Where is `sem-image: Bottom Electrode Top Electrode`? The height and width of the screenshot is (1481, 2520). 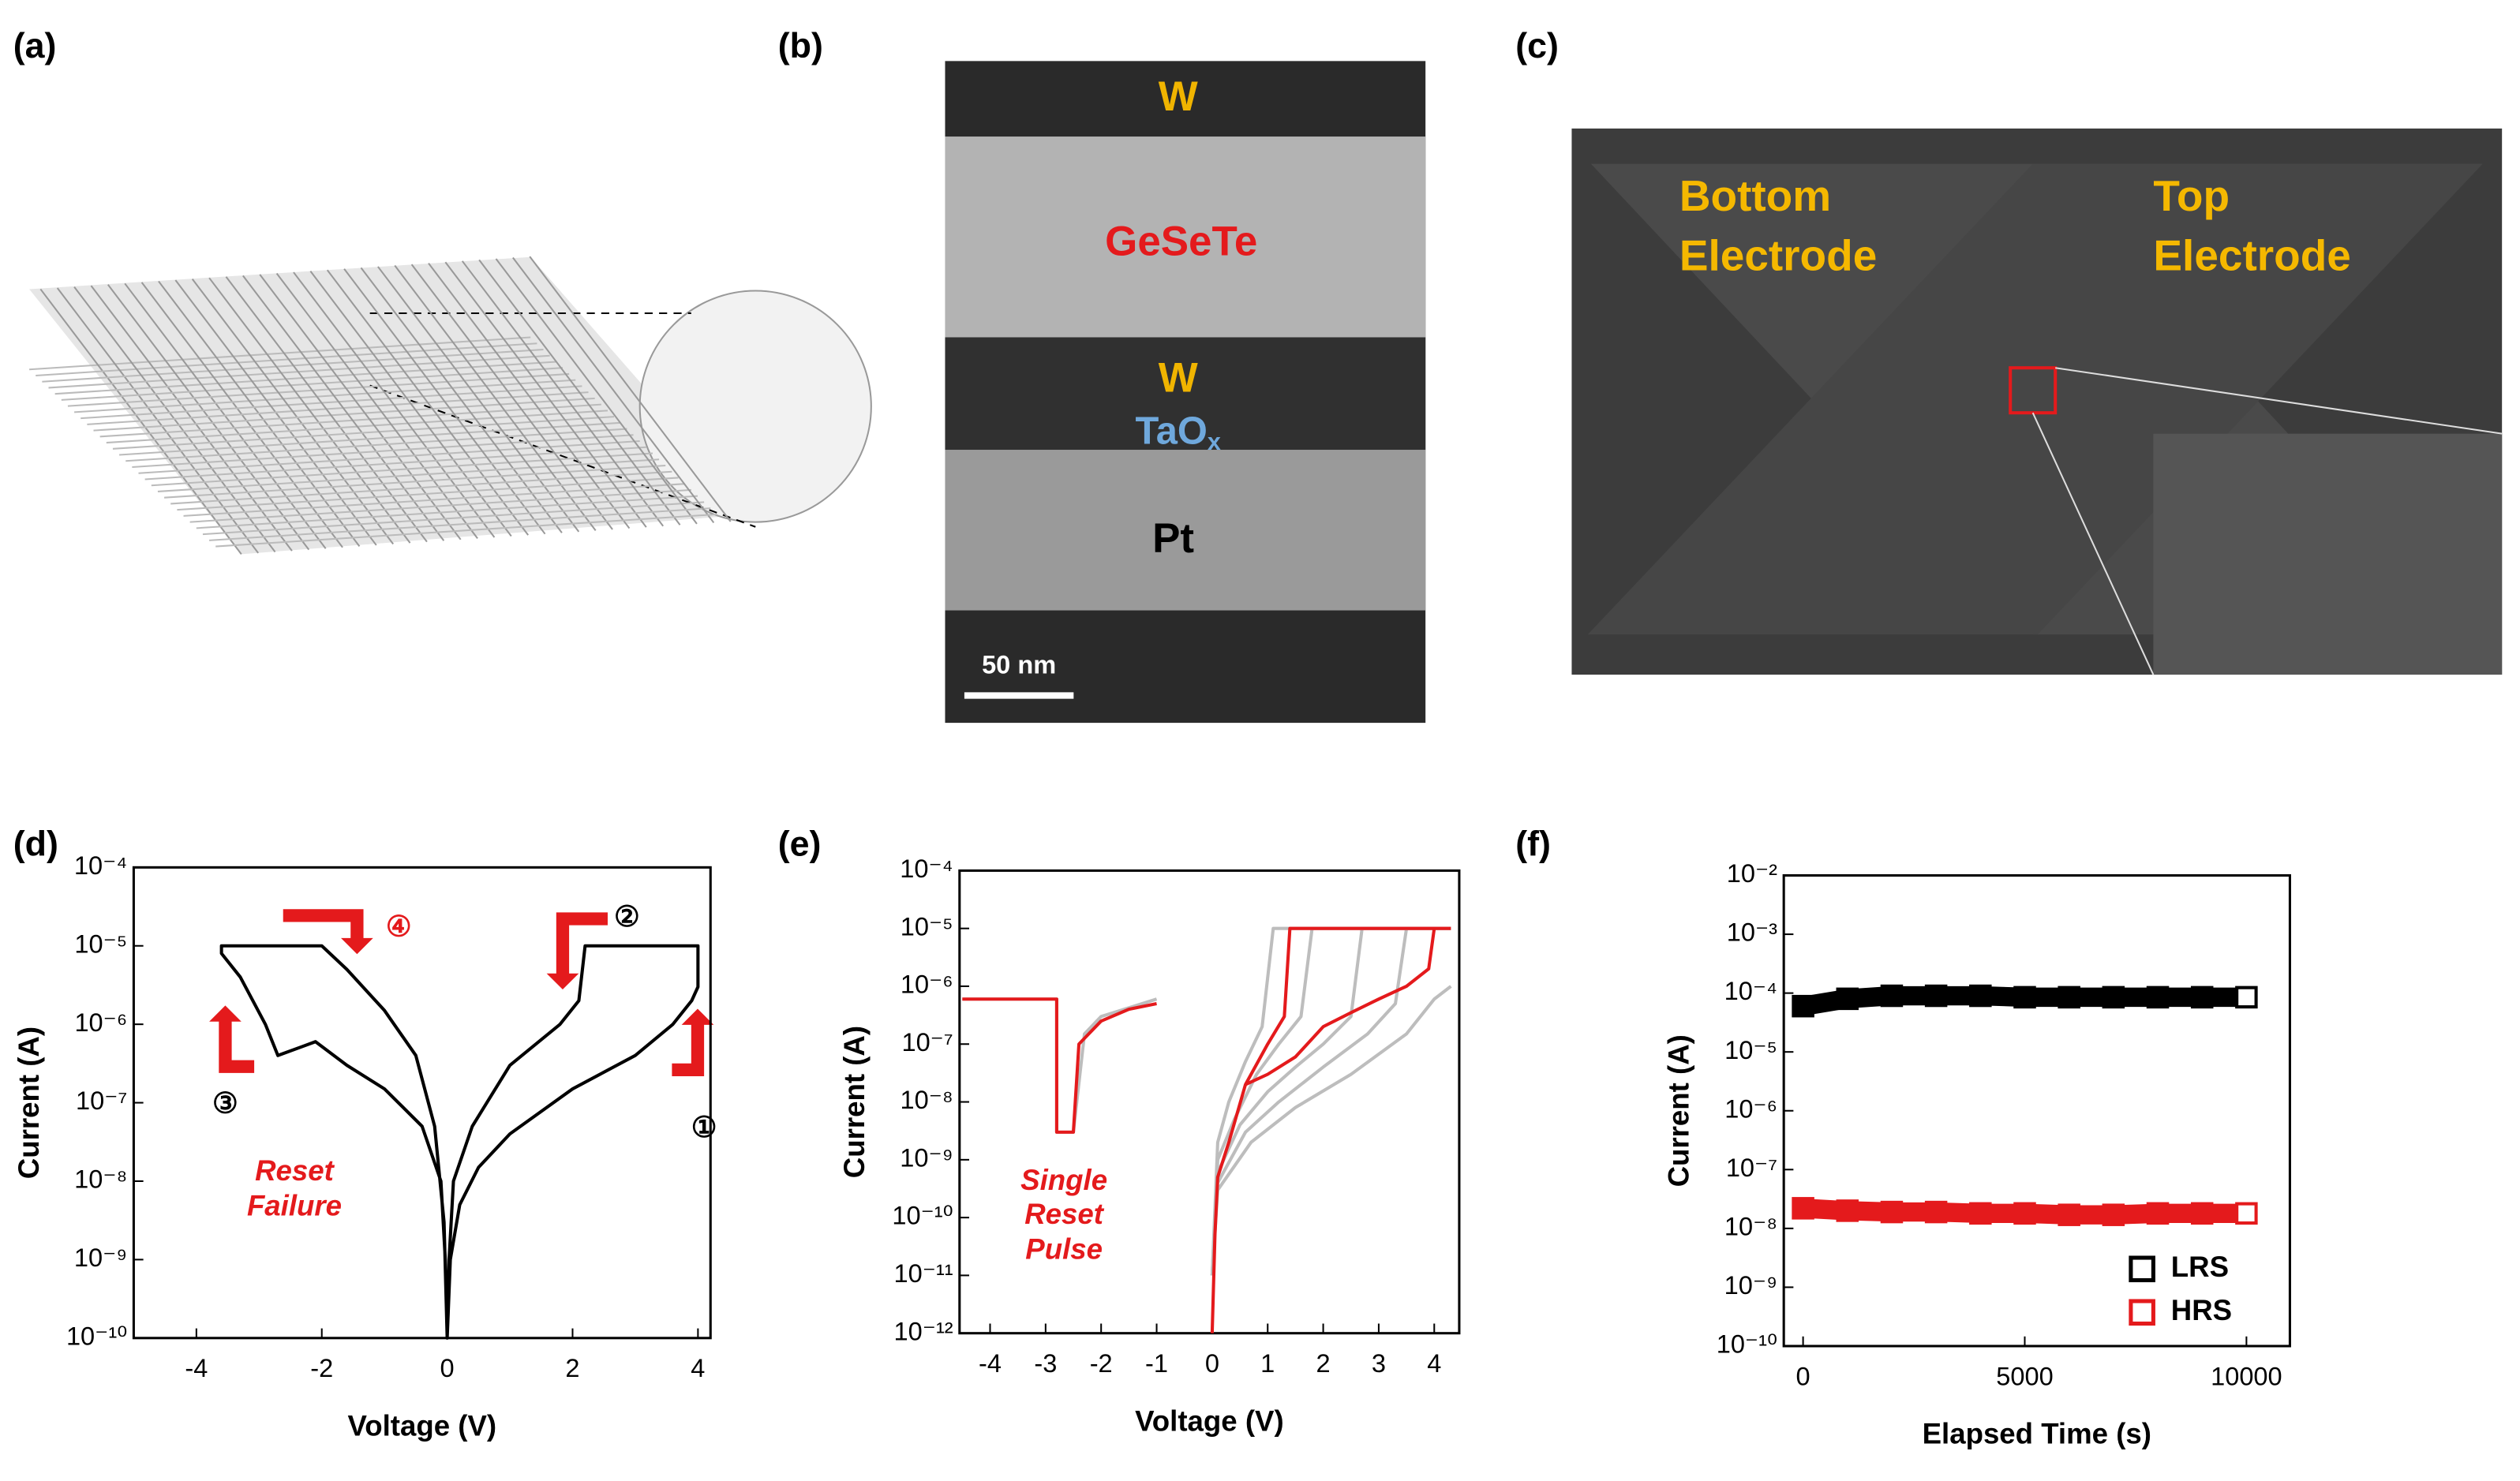 sem-image: Bottom Electrode Top Electrode is located at coordinates (2037, 402).